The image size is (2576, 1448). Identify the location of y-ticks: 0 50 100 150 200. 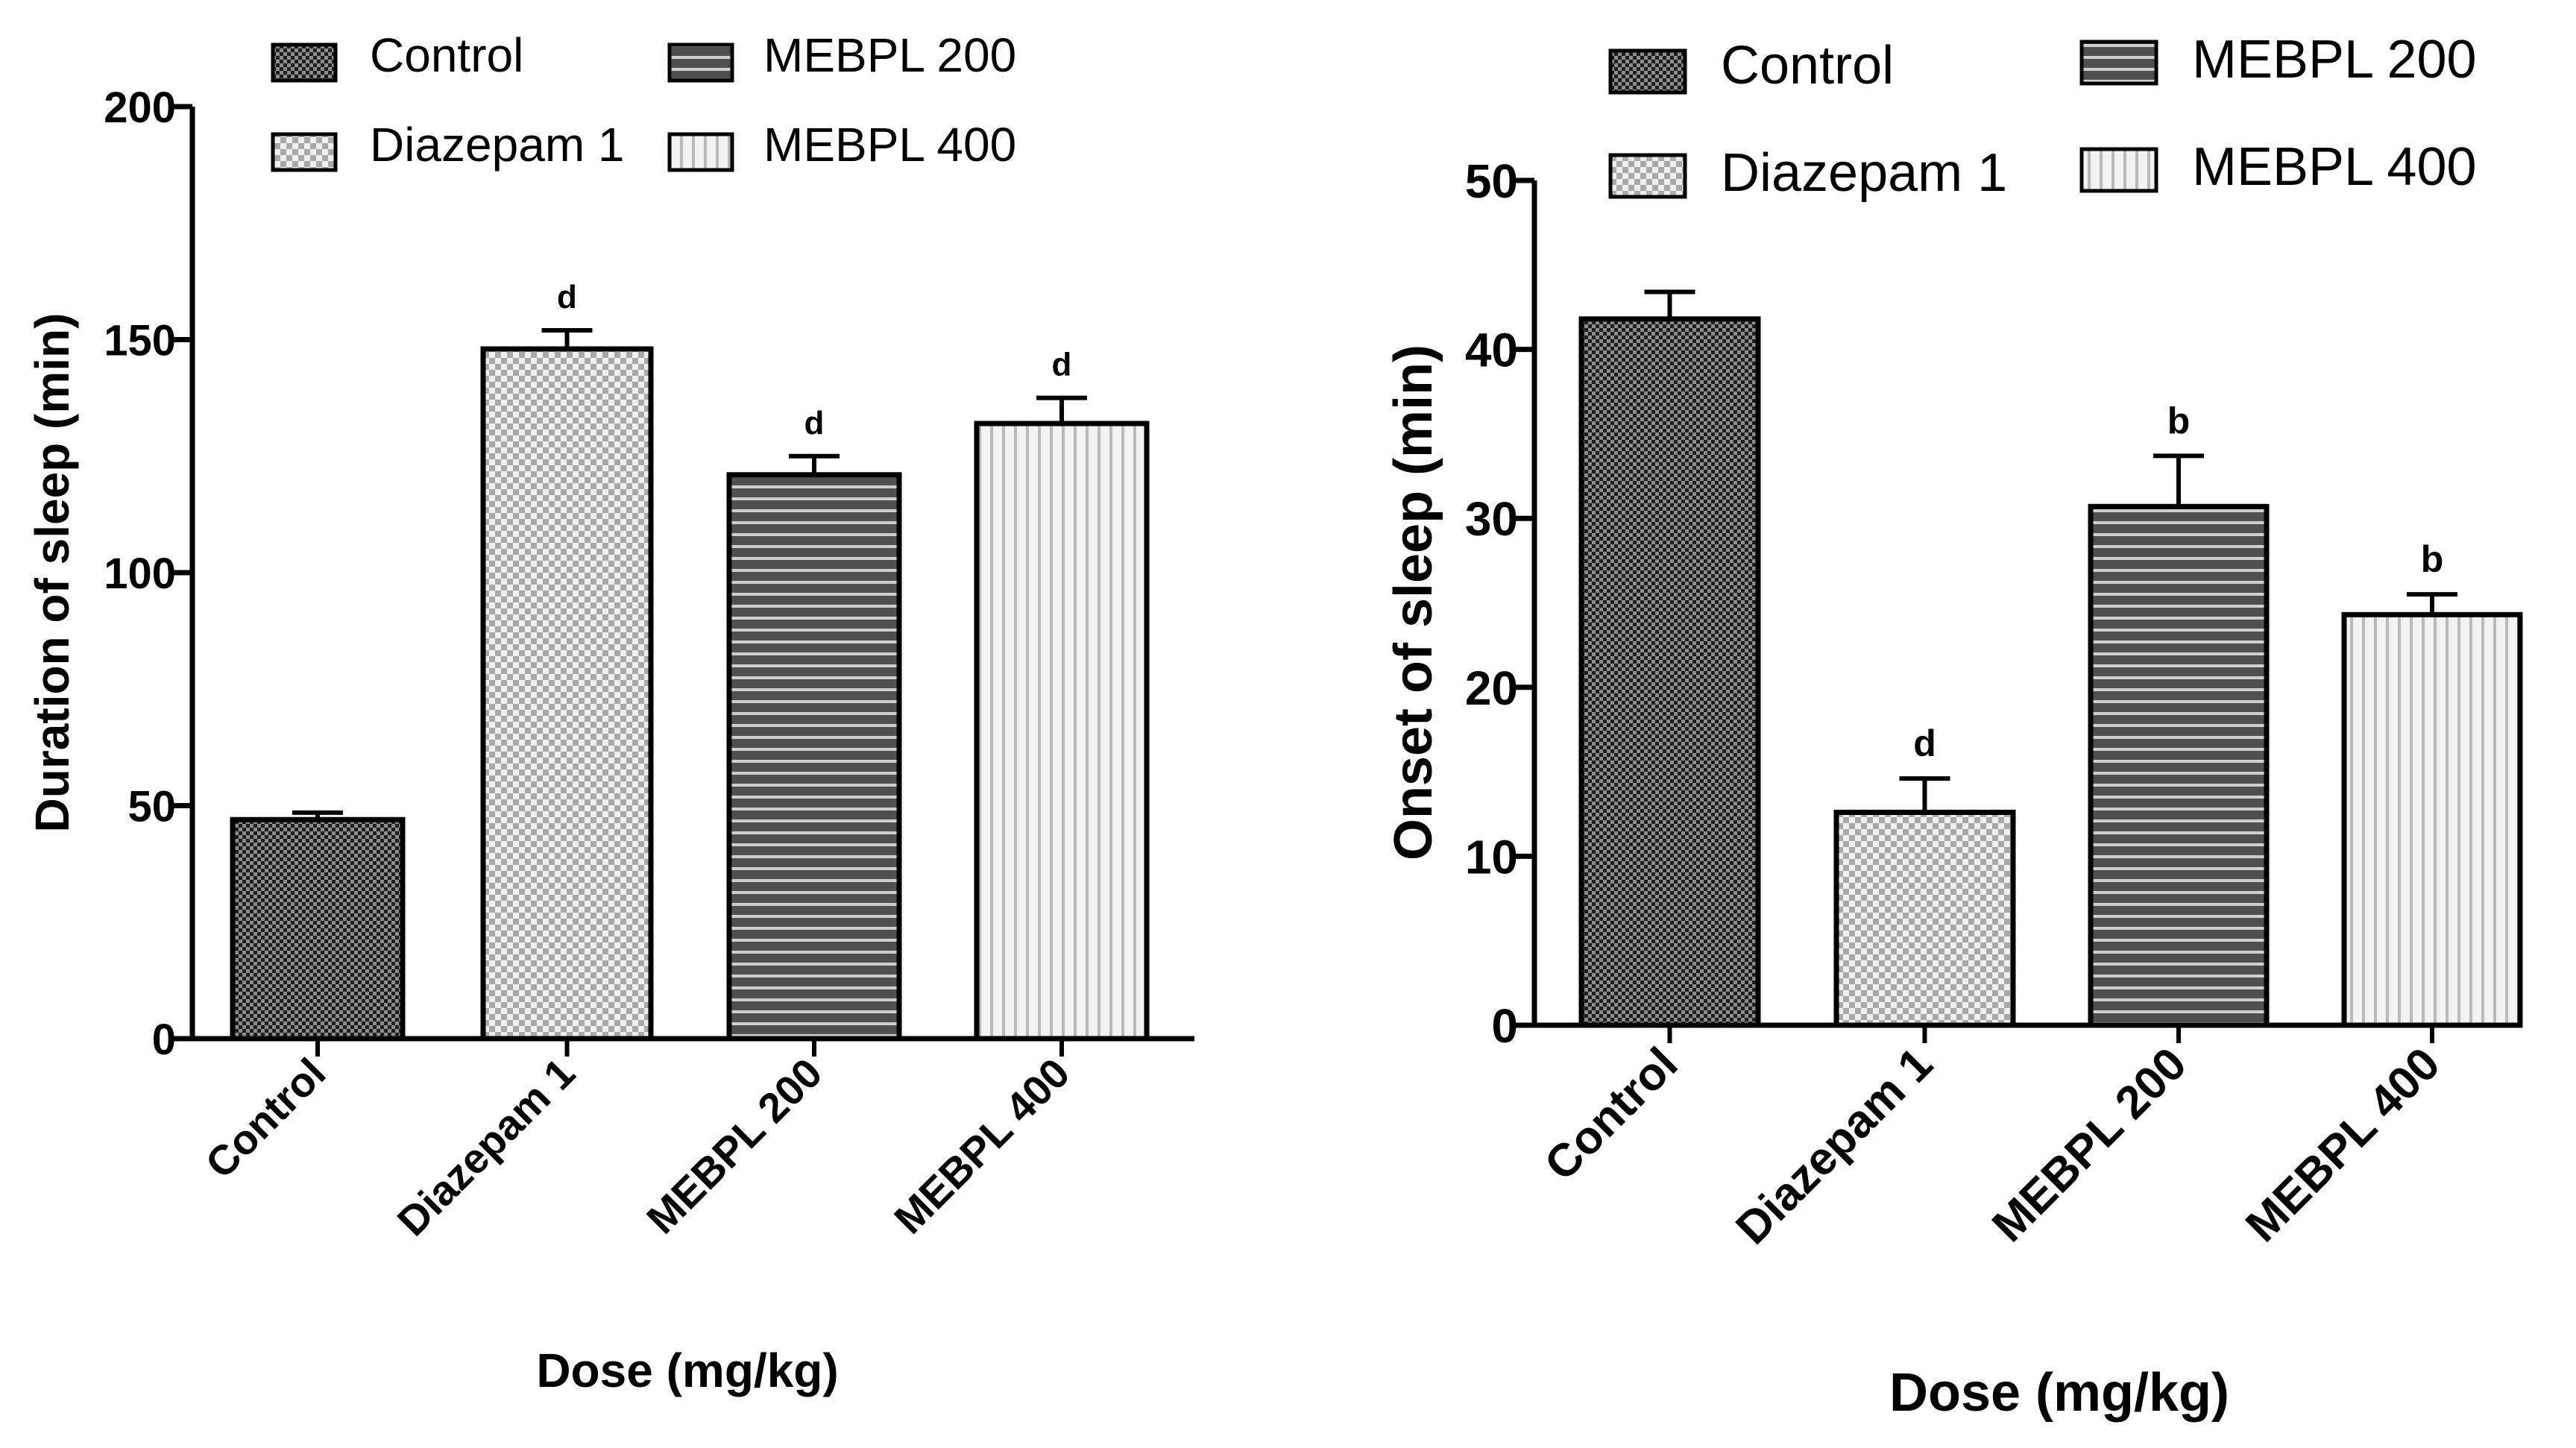
(148, 574).